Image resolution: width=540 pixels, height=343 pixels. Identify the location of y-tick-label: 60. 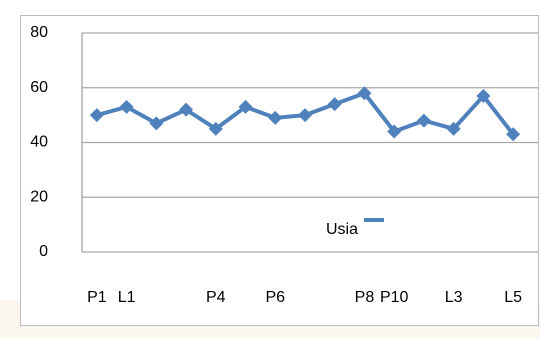
(39, 87).